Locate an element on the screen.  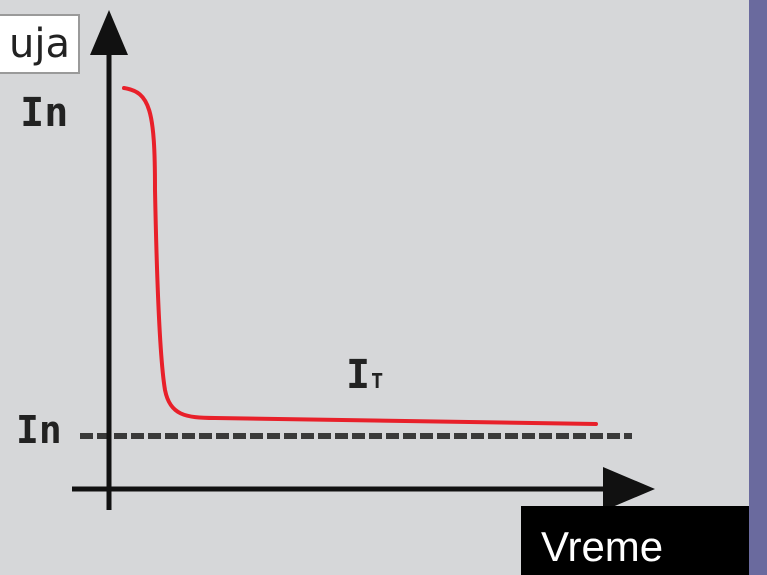
y-axis-label: uja is located at coordinates (40, 44).